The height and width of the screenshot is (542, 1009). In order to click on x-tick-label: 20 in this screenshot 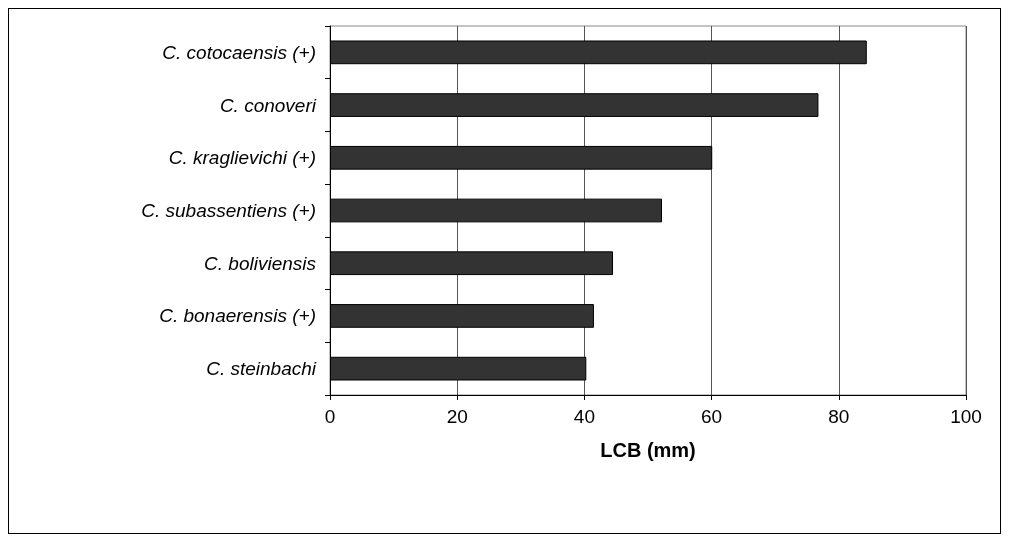, I will do `click(457, 416)`.